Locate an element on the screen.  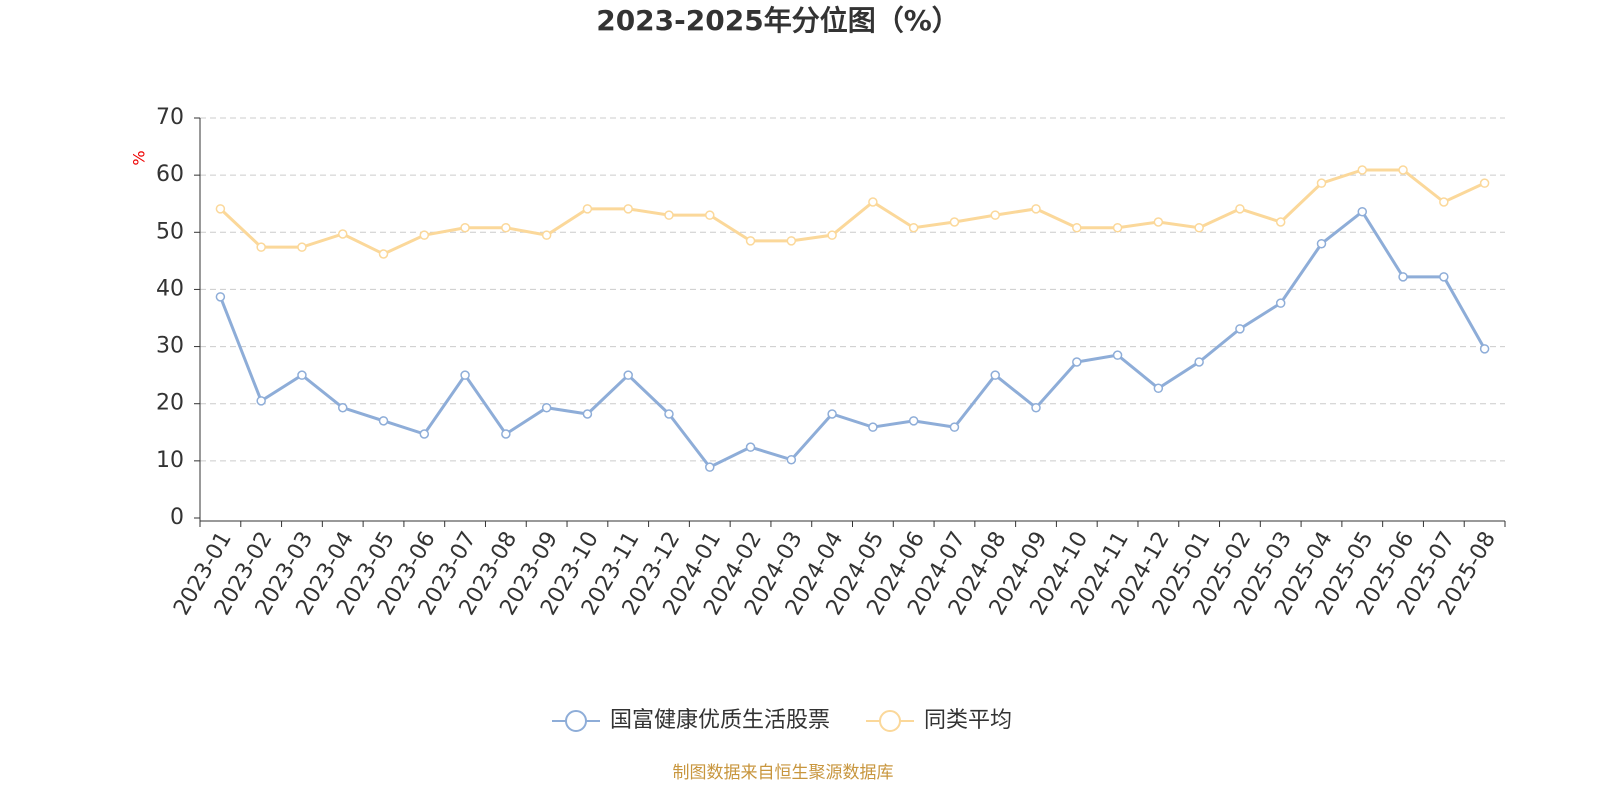
legend-label: 国富健康优质生活股票 is located at coordinates (720, 720).